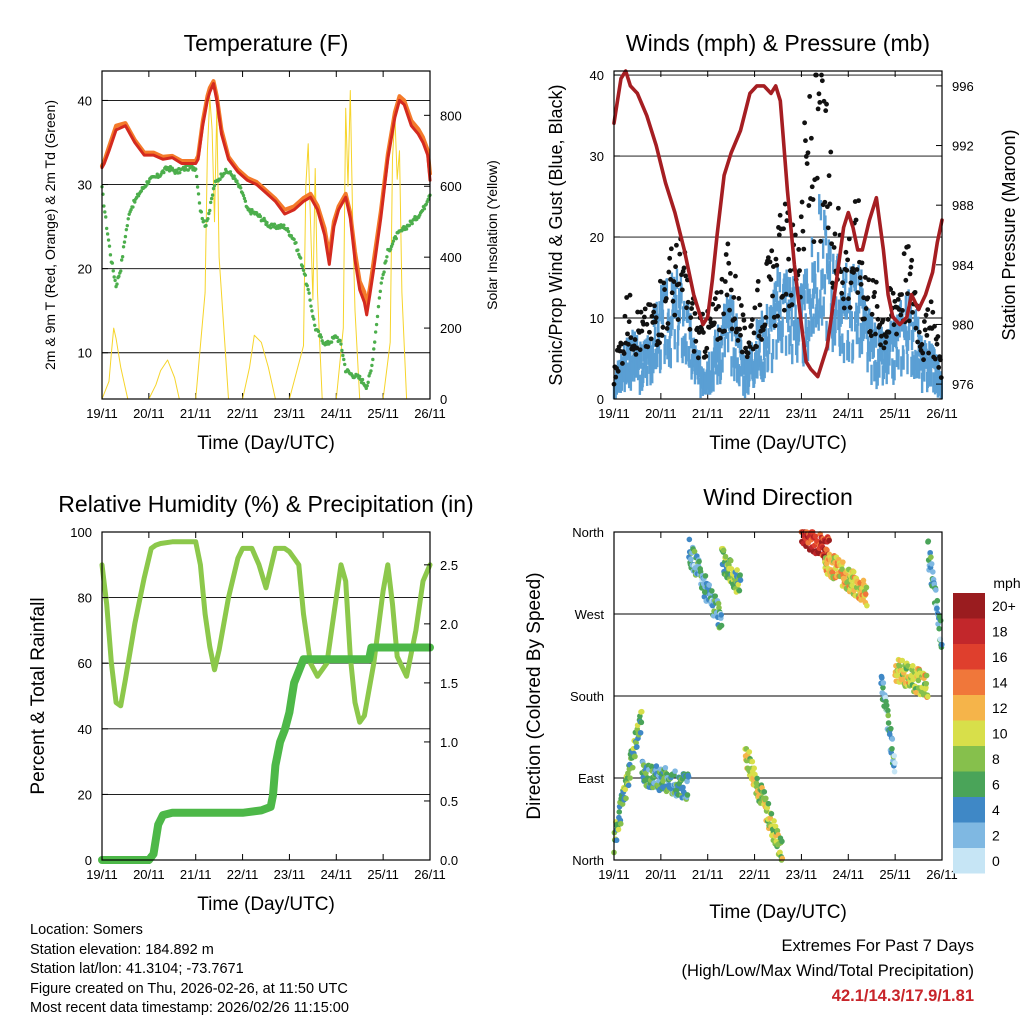 The image size is (1024, 1024). Describe the element at coordinates (149, 874) in the screenshot. I see `rh-xtick-label: 20/11` at that location.